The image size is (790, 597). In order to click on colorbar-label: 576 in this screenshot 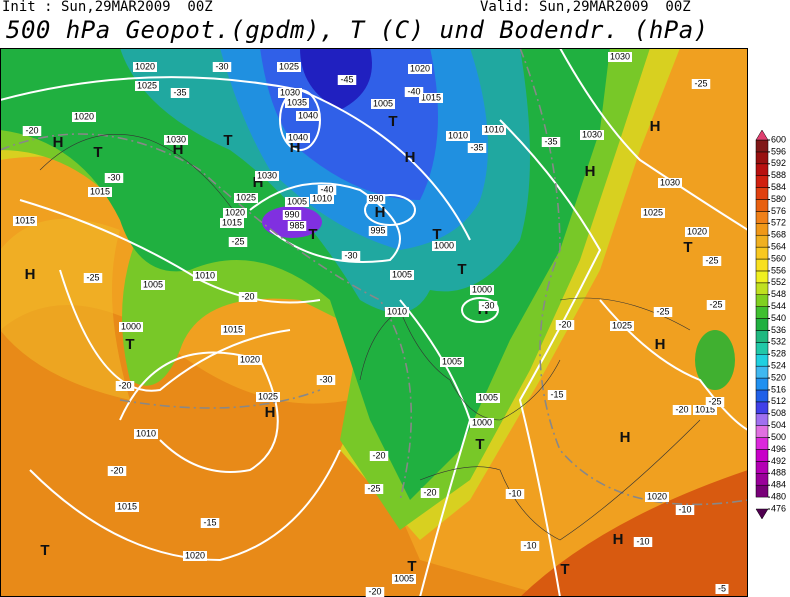, I will do `click(778, 211)`.